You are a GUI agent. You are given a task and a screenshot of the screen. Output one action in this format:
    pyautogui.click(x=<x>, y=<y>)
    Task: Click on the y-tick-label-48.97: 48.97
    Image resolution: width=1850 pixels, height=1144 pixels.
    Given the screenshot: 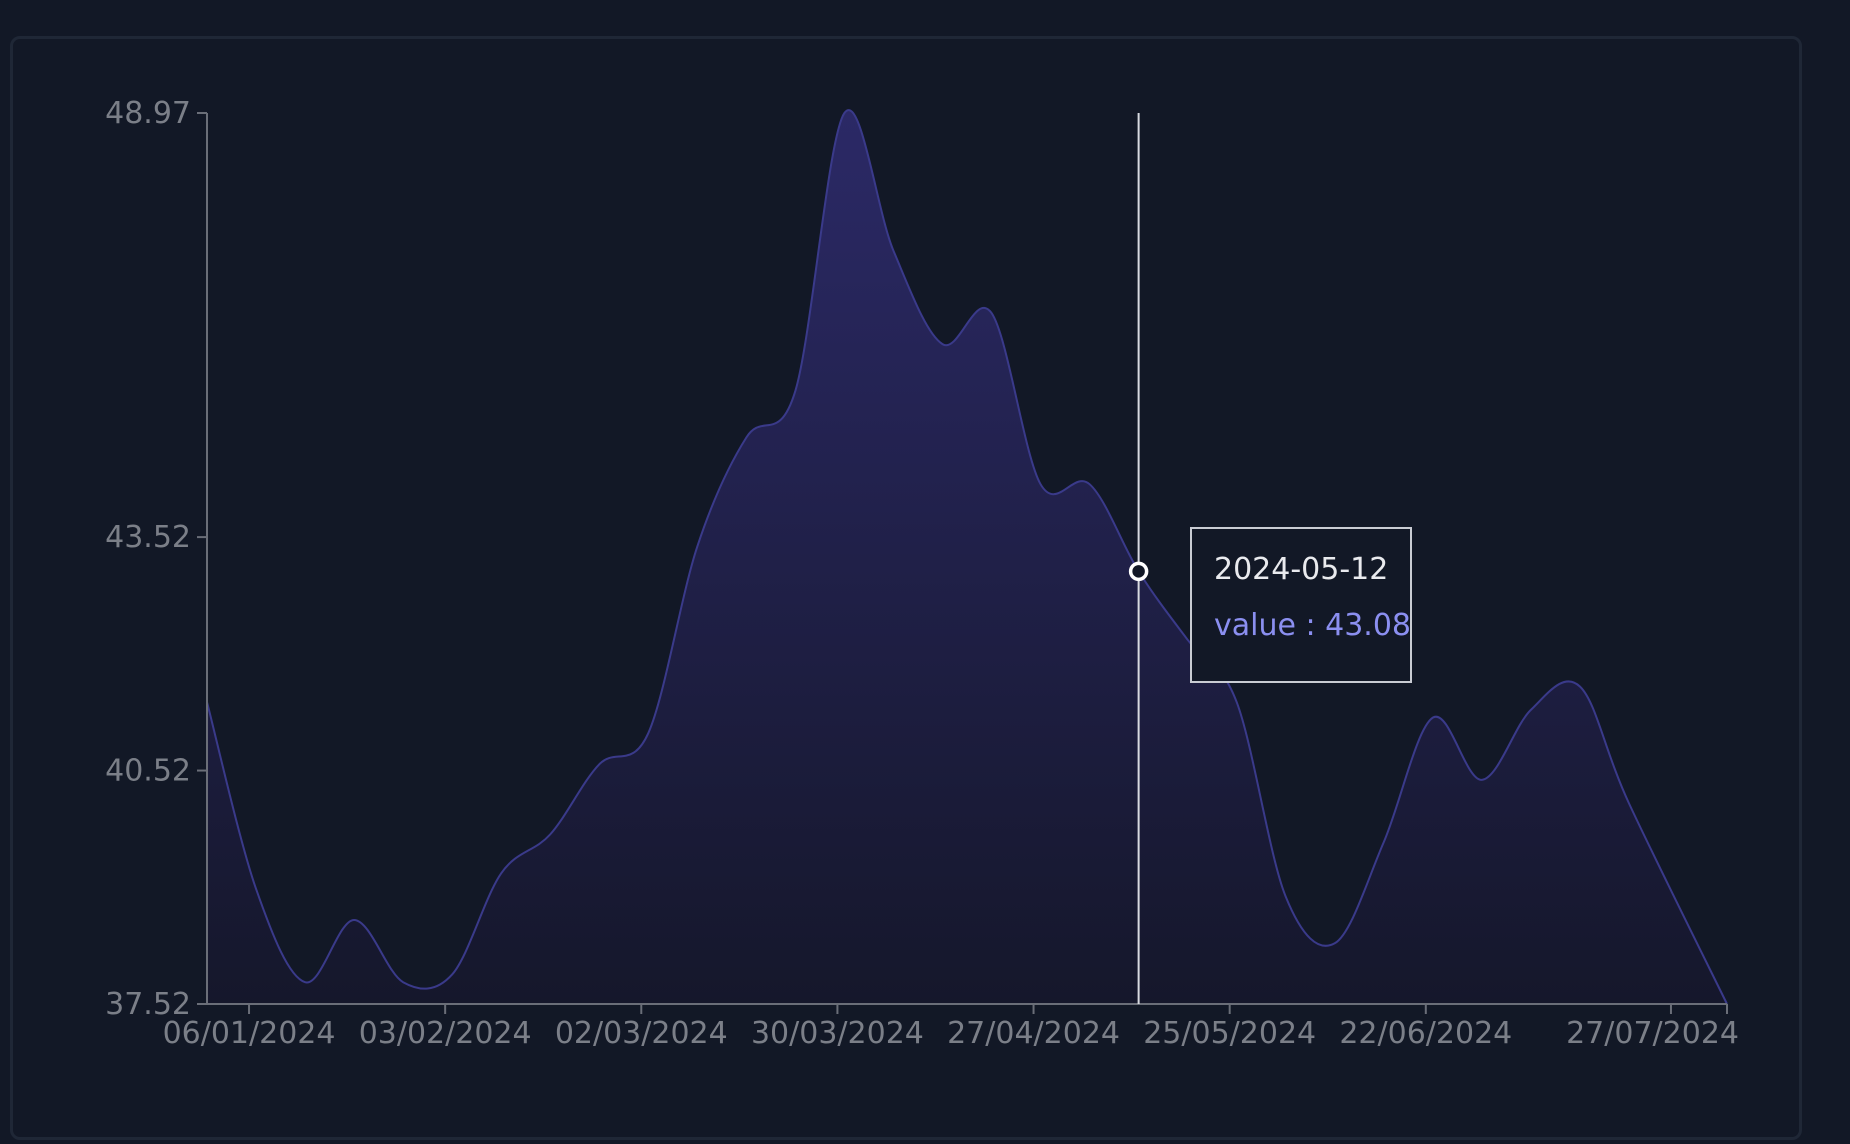 What is the action you would take?
    pyautogui.click(x=148, y=113)
    